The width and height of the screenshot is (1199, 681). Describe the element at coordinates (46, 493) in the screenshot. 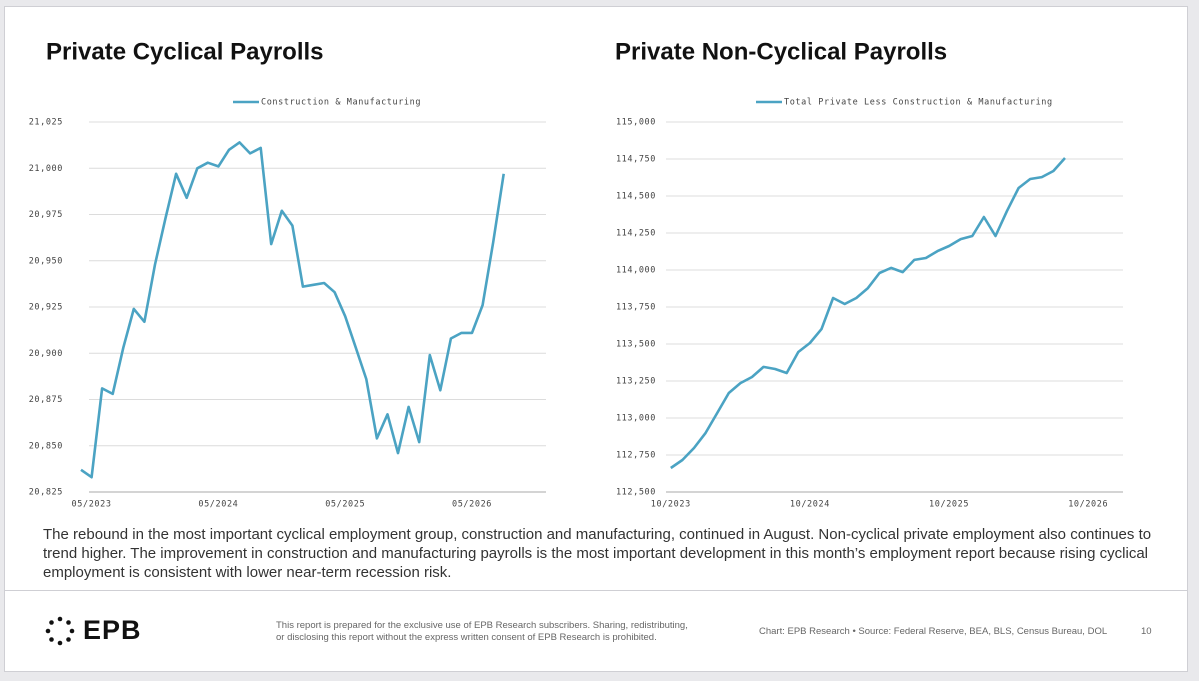

I see `y-tick-label: 20,825` at that location.